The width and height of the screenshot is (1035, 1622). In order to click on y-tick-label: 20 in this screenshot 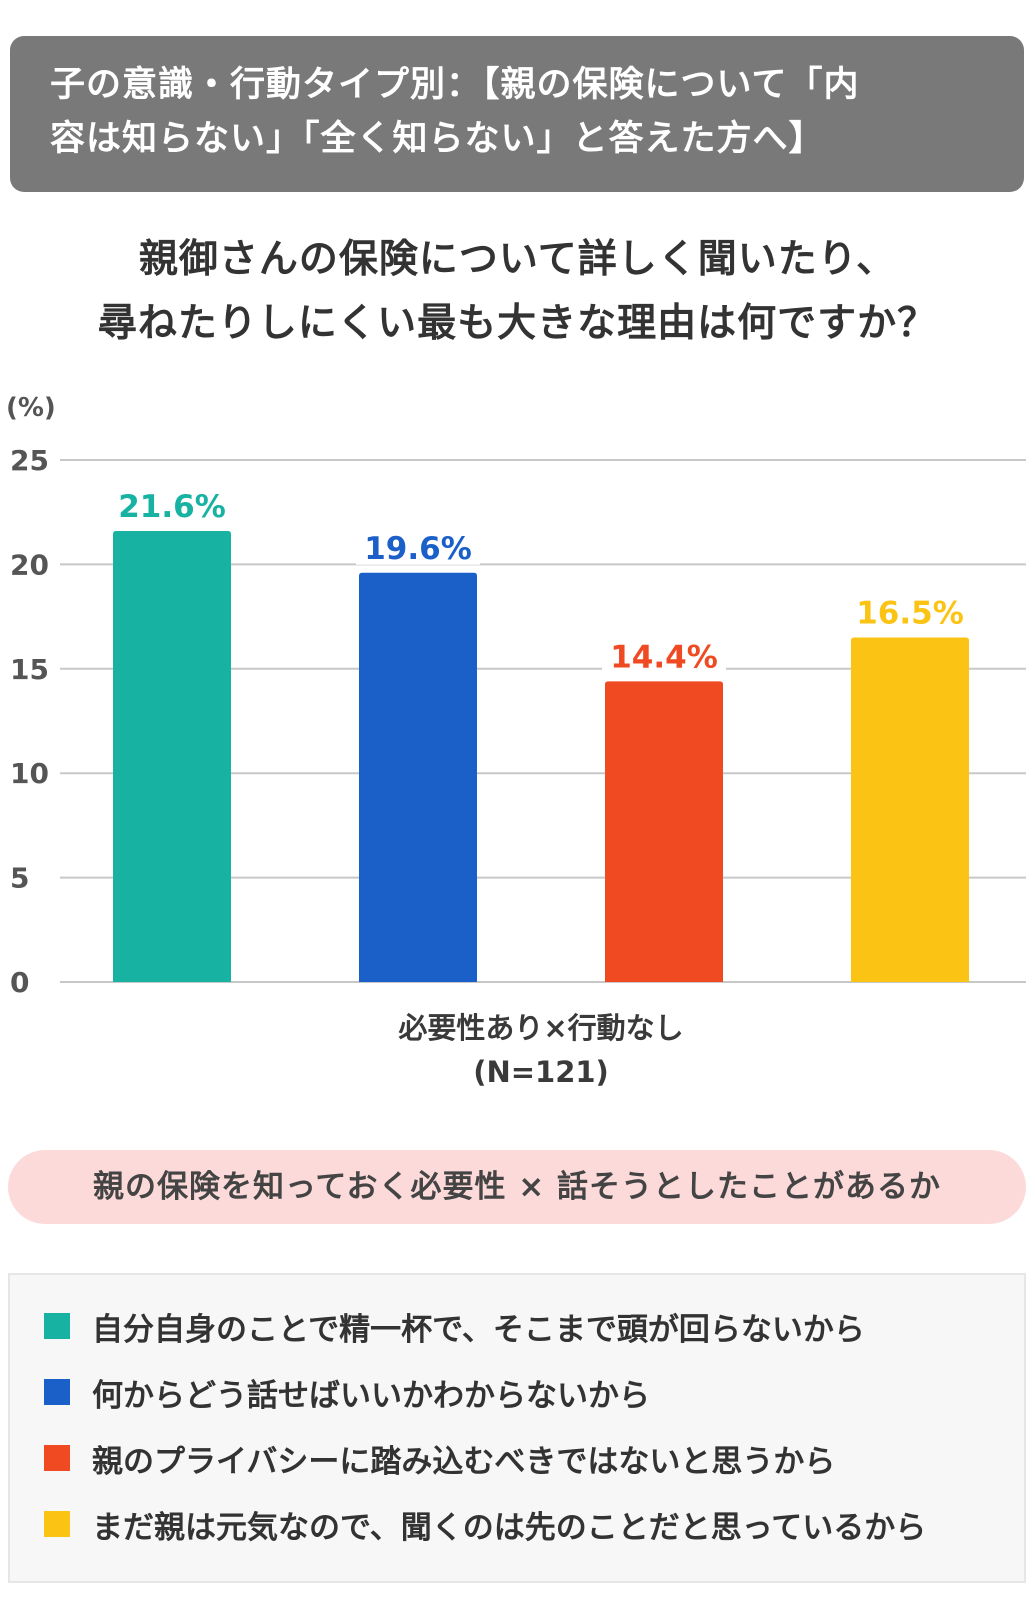, I will do `click(29, 564)`.